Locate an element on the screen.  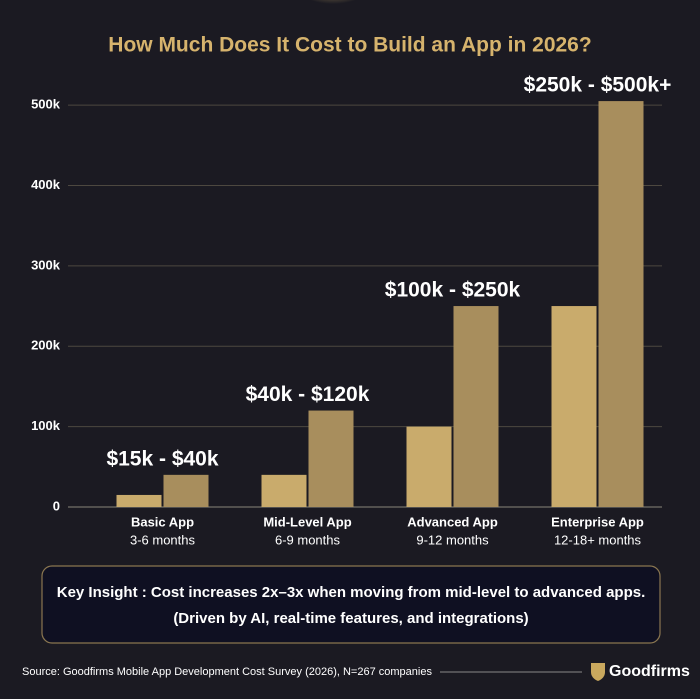
insight-box is located at coordinates (351, 604).